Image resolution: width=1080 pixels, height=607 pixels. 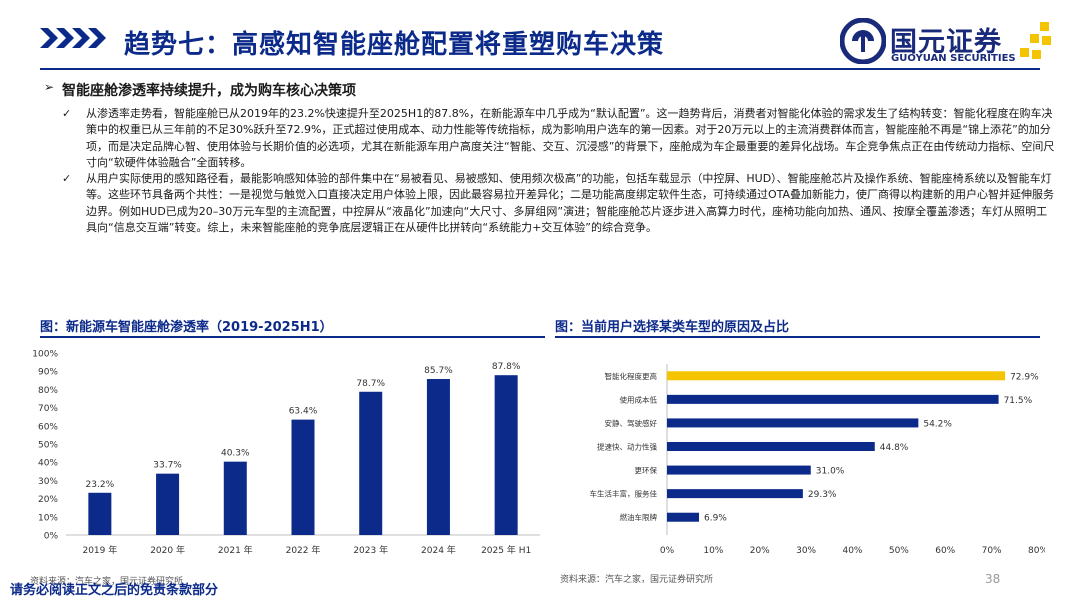 I want to click on x-tick-label: 0%, so click(x=667, y=551).